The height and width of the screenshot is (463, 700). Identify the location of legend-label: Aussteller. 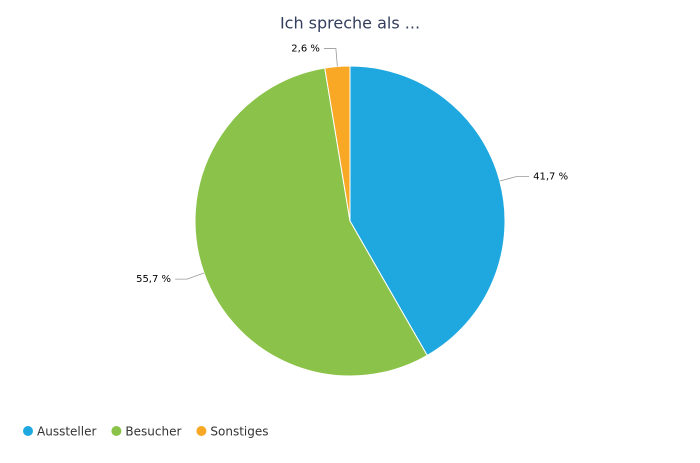
(66, 432).